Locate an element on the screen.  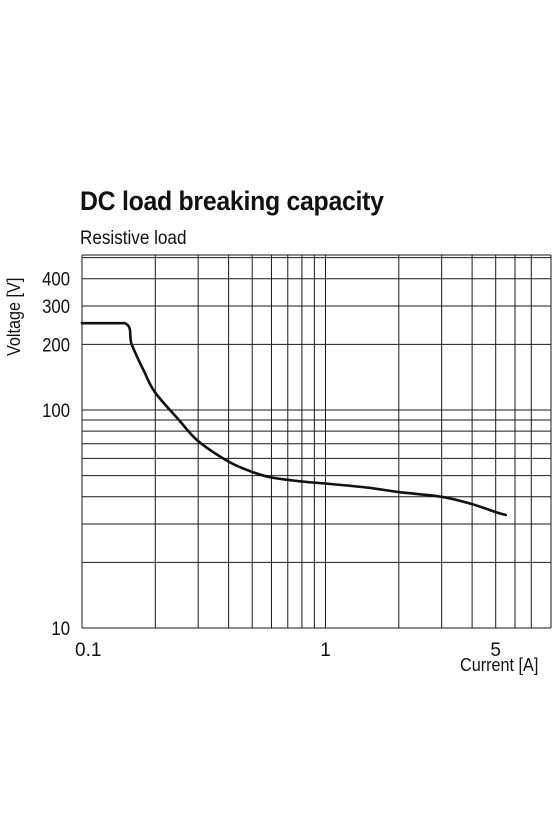
y-tick-label: 100 is located at coordinates (56, 410).